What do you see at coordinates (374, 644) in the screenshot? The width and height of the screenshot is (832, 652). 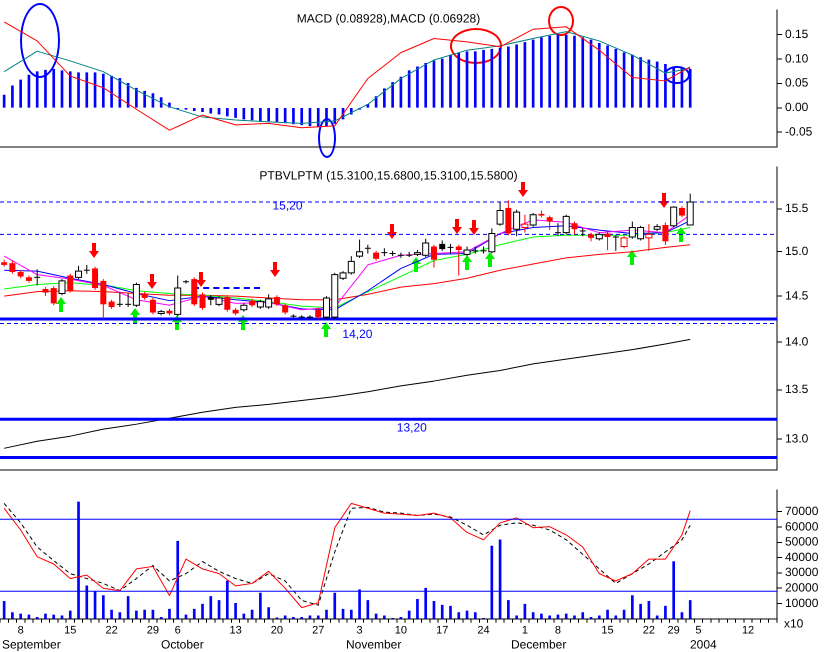 I see `text: November` at bounding box center [374, 644].